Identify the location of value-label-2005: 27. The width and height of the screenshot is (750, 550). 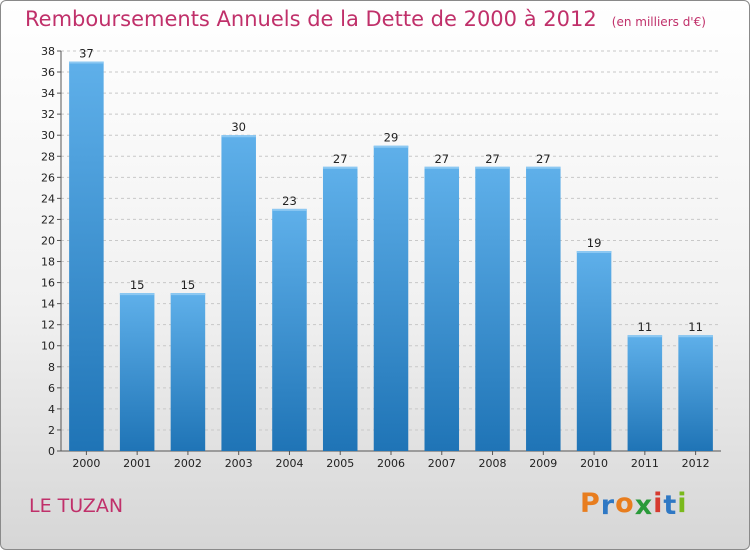
(340, 159).